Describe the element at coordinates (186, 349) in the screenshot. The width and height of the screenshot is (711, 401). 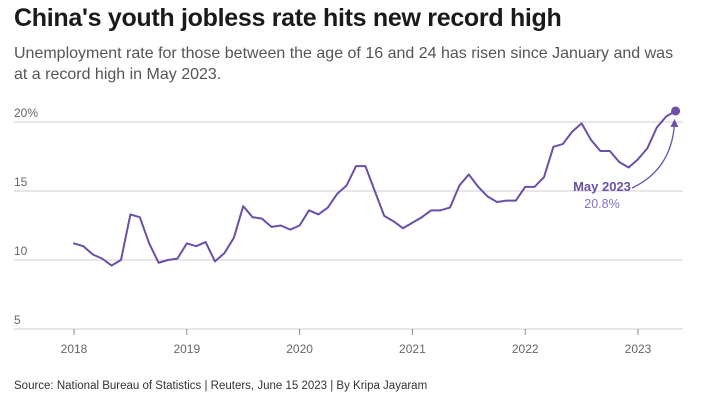
I see `x-tick-label: 2019` at that location.